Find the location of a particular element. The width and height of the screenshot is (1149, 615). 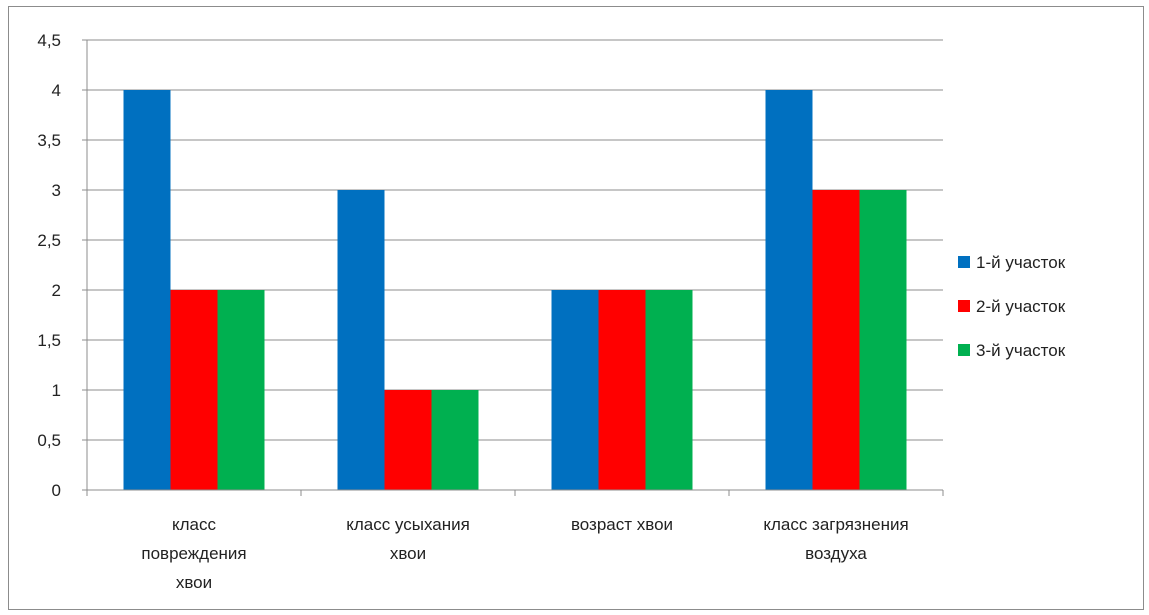

legend-label: 2-й участок is located at coordinates (1021, 306).